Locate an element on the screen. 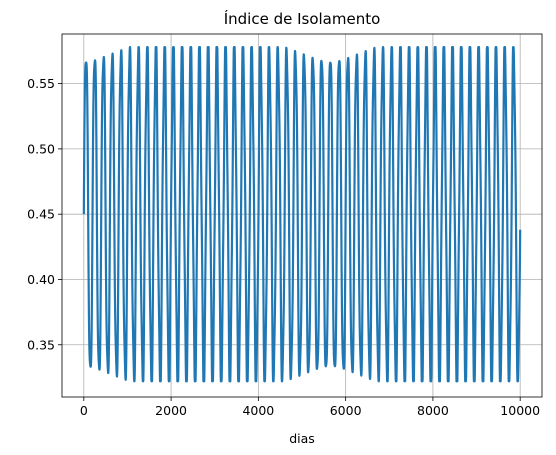 This screenshot has height=455, width=556. x-tick-label: 8000 is located at coordinates (433, 410).